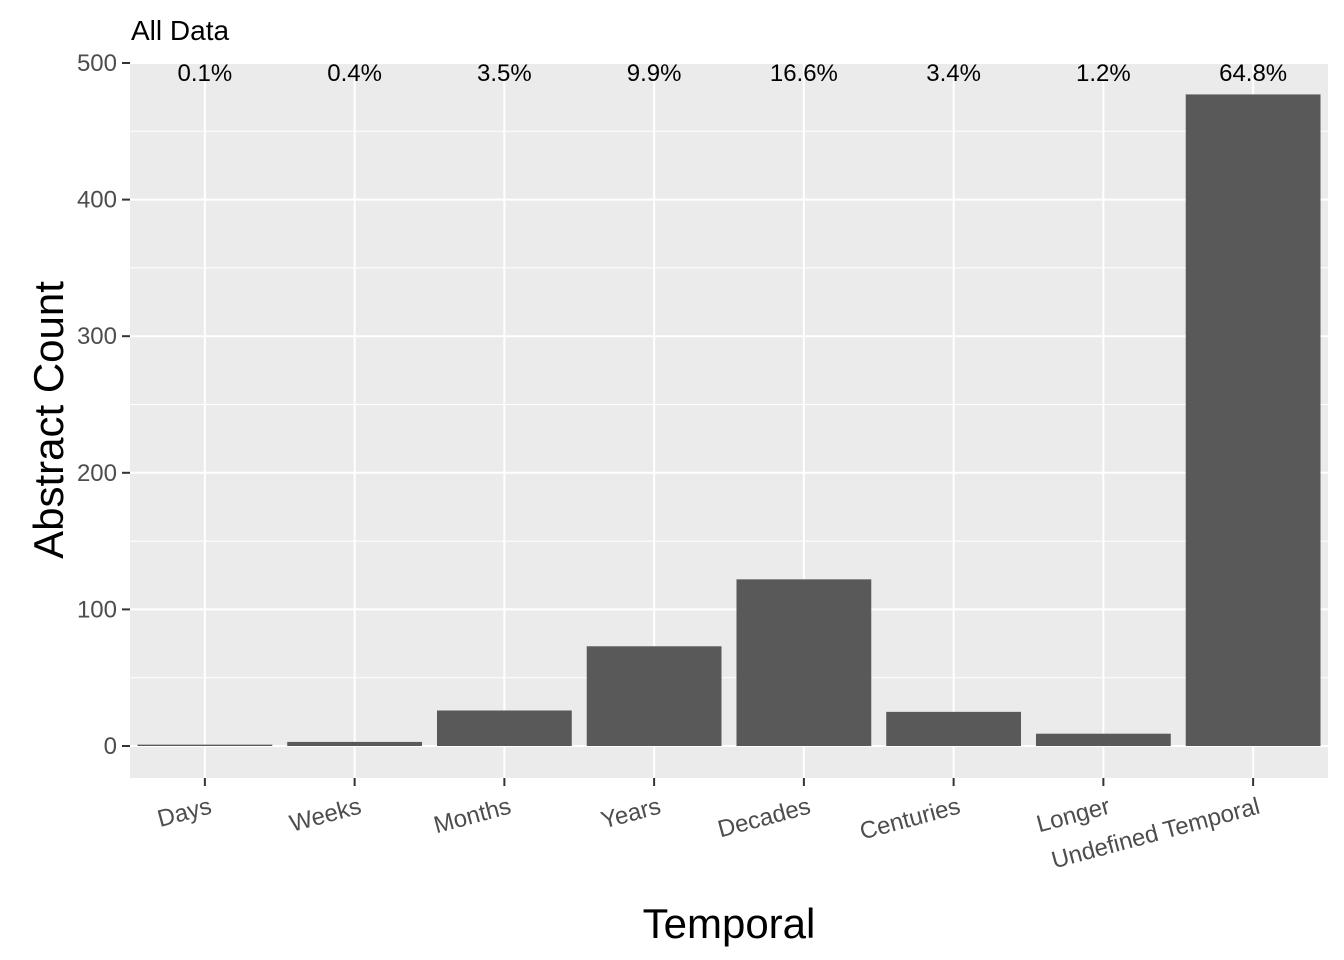 This screenshot has width=1344, height=960. What do you see at coordinates (97, 200) in the screenshot?
I see `y-tick-label: 400` at bounding box center [97, 200].